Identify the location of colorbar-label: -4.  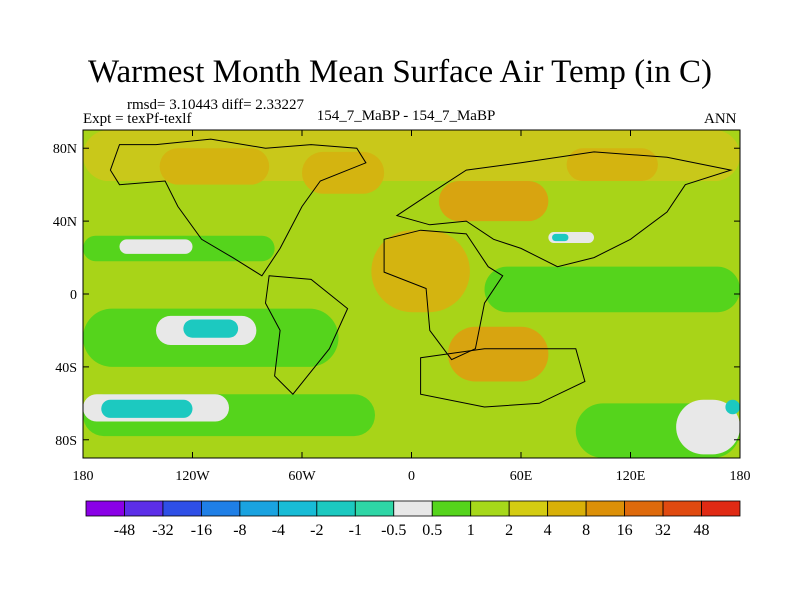
(278, 530).